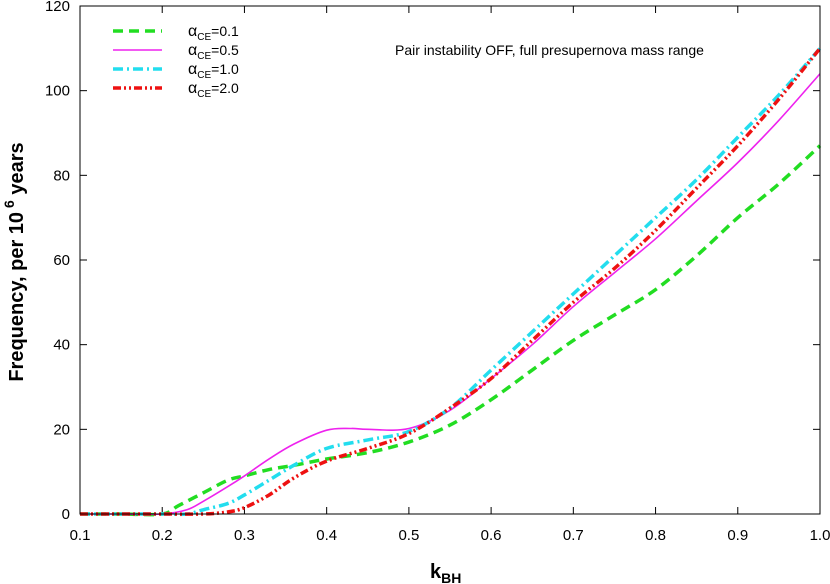 Image resolution: width=830 pixels, height=584 pixels. I want to click on x-axis-title-main: k, so click(436, 572).